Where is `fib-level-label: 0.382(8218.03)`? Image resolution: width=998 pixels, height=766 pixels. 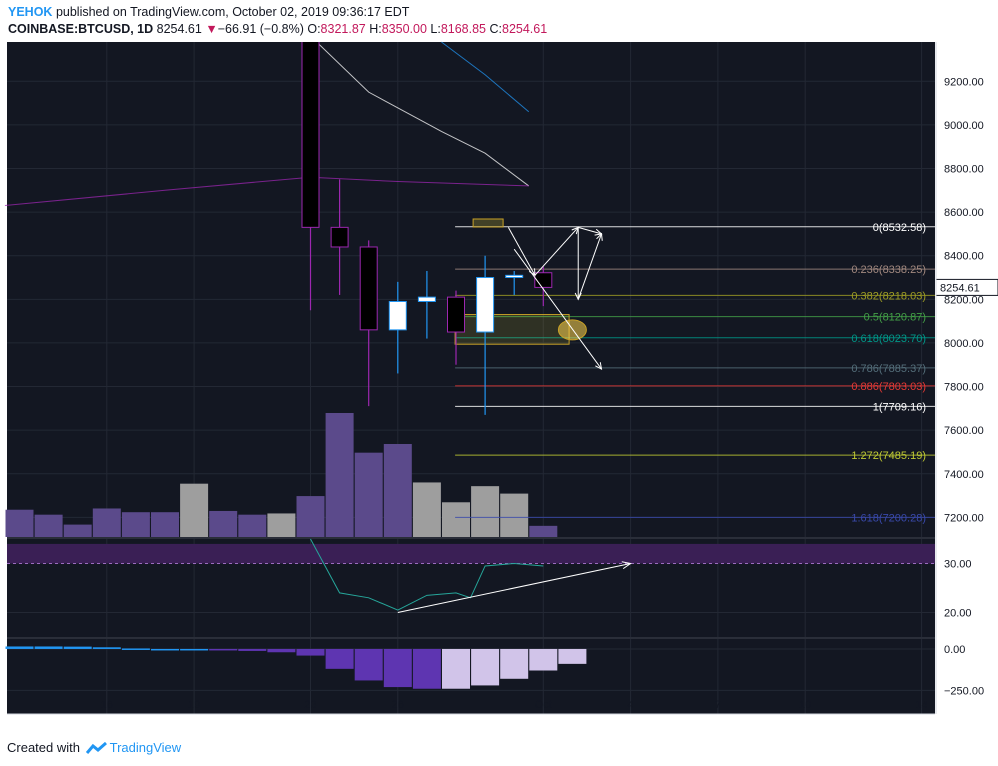
fib-level-label: 0.382(8218.03) is located at coordinates (888, 296).